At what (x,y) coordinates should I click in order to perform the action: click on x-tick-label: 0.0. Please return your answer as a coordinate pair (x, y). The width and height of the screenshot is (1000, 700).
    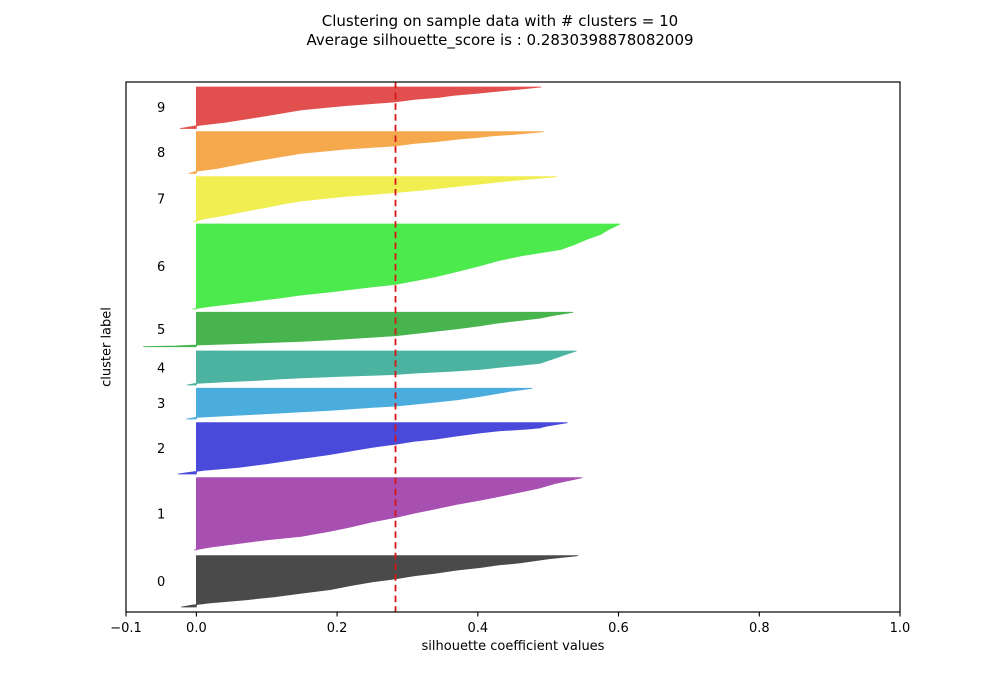
    Looking at the image, I should click on (196, 628).